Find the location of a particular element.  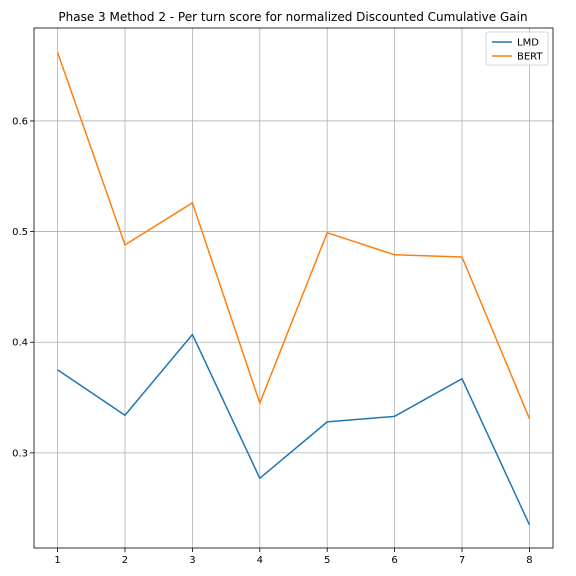

legend-label-bert: BERT is located at coordinates (530, 57).